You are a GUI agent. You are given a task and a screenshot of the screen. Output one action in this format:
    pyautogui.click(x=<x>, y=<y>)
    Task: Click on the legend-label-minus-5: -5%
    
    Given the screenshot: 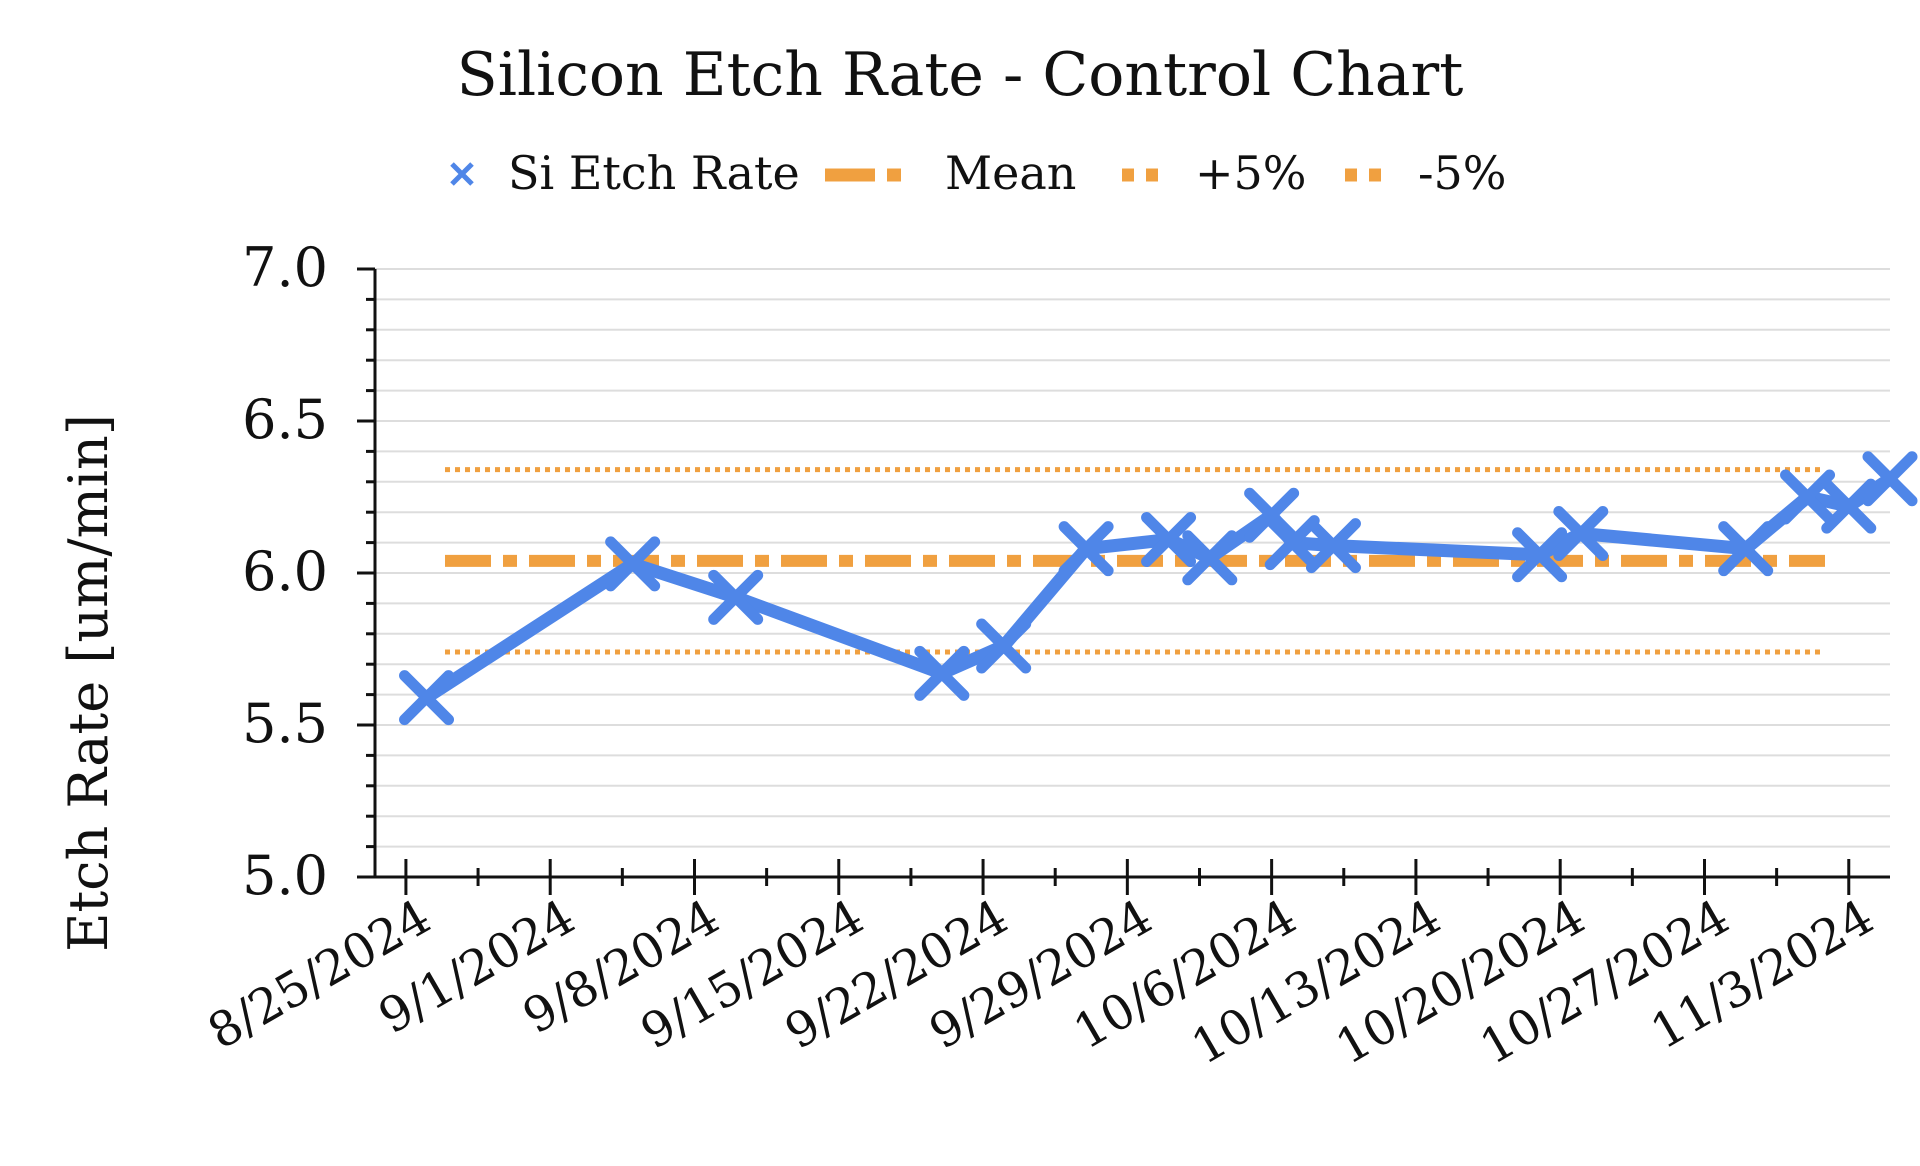 What is the action you would take?
    pyautogui.click(x=1462, y=173)
    